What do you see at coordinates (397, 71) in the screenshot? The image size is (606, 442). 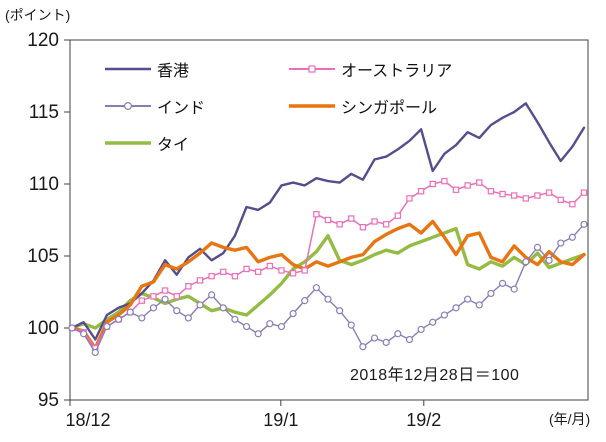 I see `legend-label-australia: オーストラリア` at bounding box center [397, 71].